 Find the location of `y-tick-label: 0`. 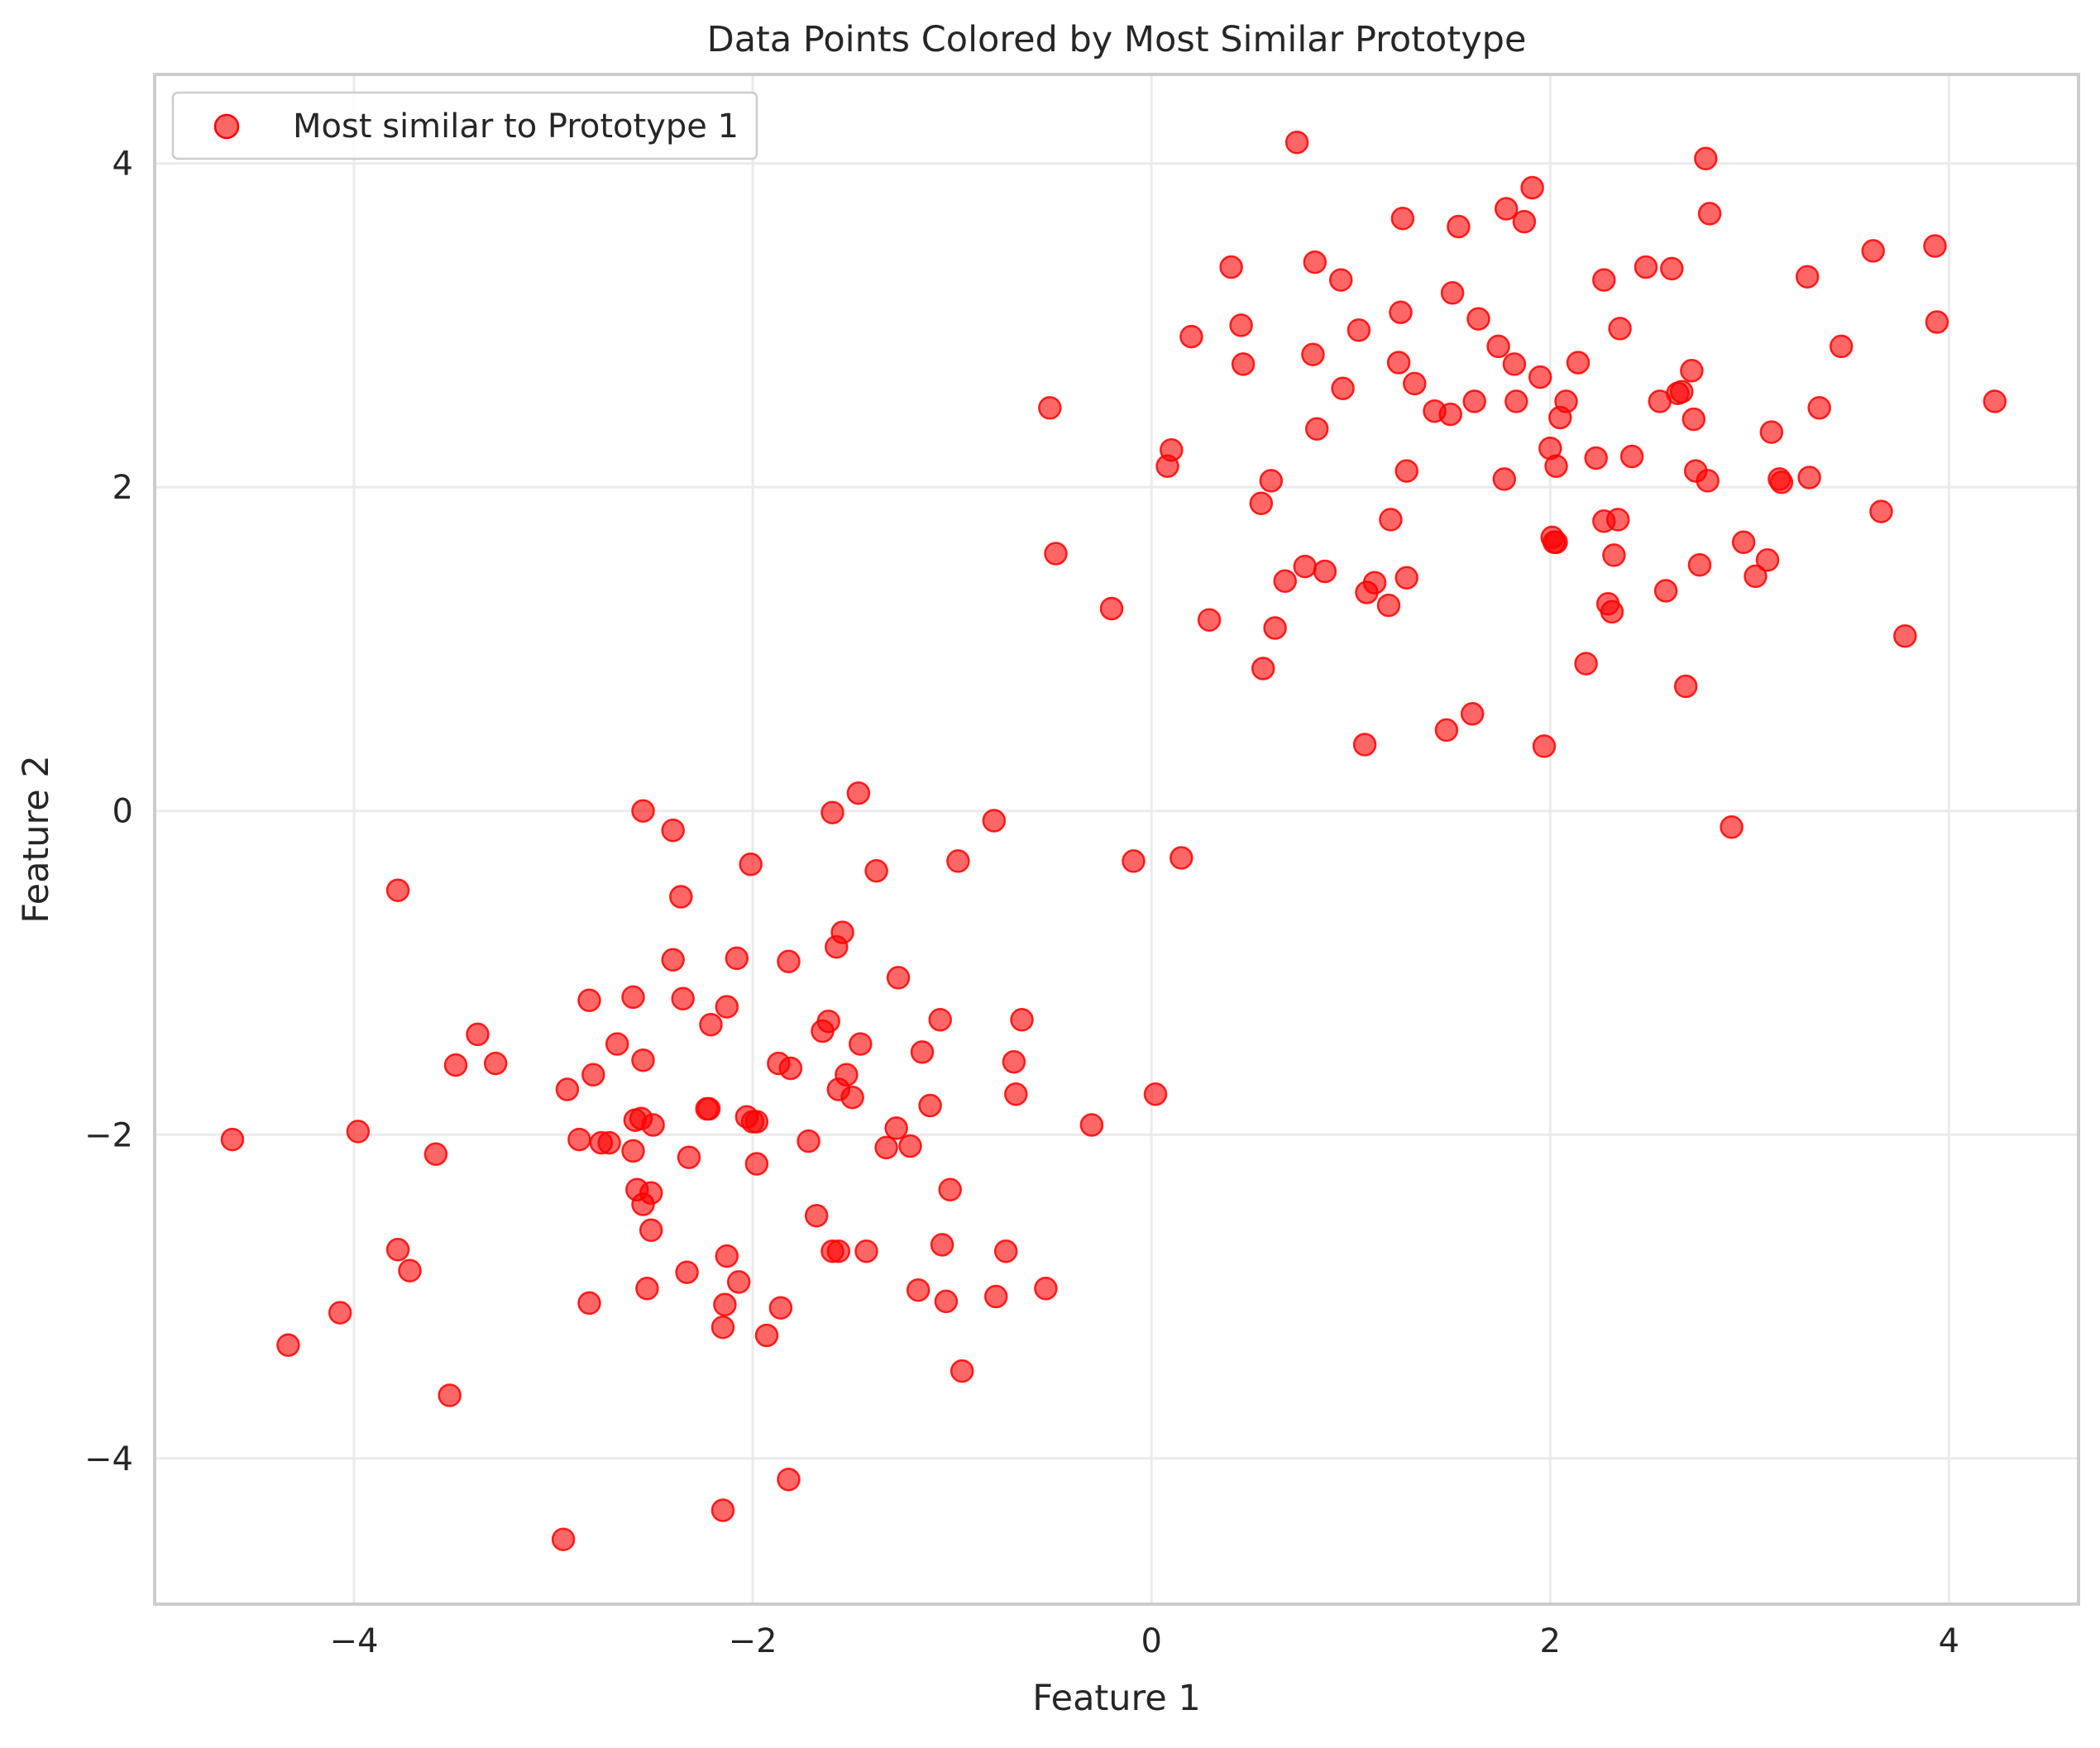

y-tick-label: 0 is located at coordinates (123, 812).